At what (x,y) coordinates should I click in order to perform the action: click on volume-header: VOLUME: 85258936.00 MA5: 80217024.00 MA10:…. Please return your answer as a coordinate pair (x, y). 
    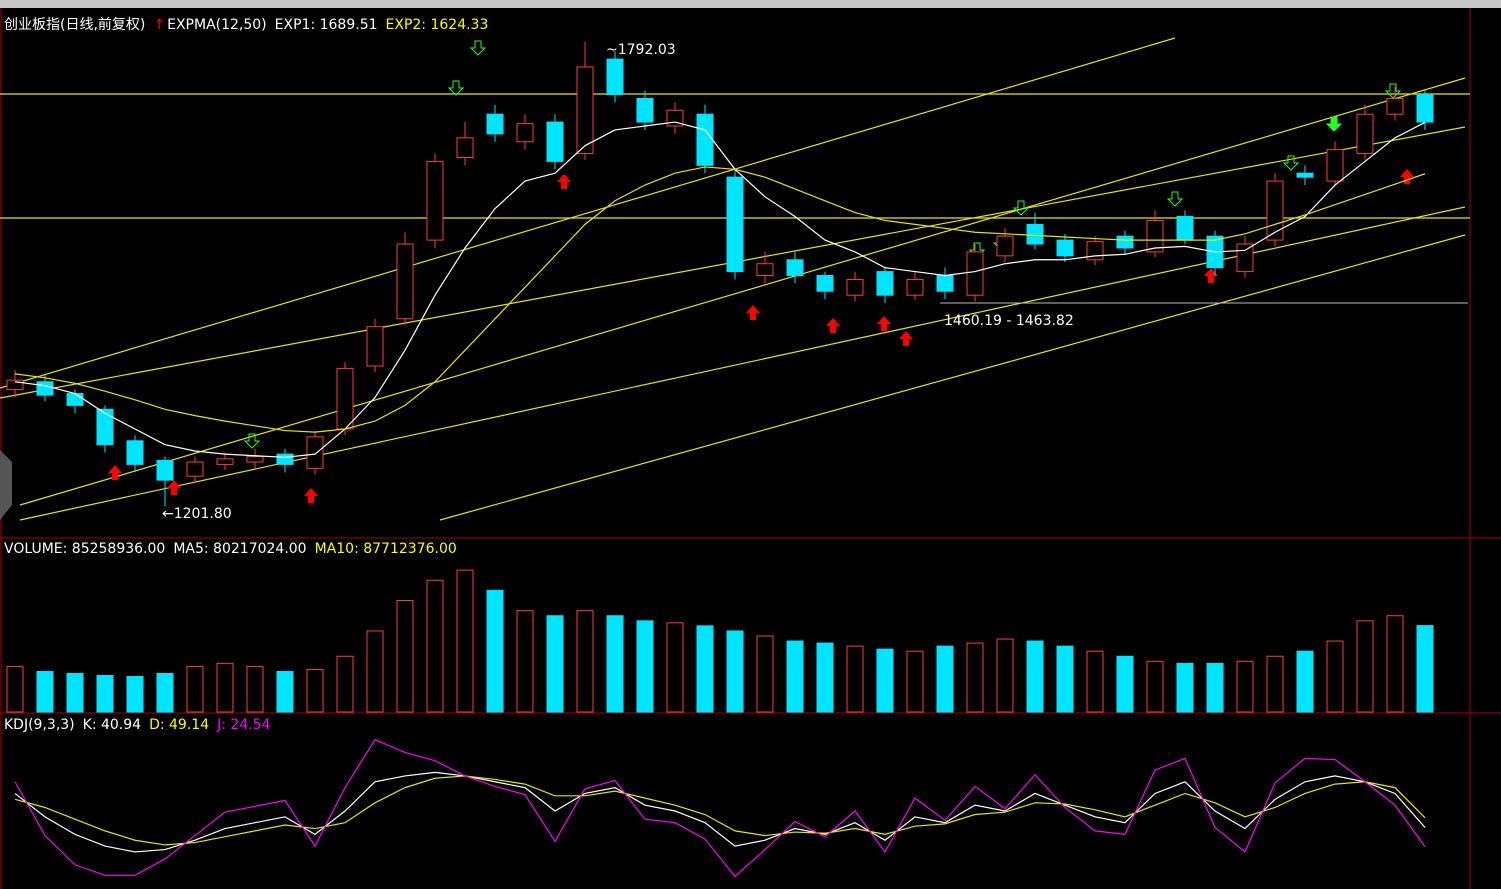
    Looking at the image, I should click on (234, 549).